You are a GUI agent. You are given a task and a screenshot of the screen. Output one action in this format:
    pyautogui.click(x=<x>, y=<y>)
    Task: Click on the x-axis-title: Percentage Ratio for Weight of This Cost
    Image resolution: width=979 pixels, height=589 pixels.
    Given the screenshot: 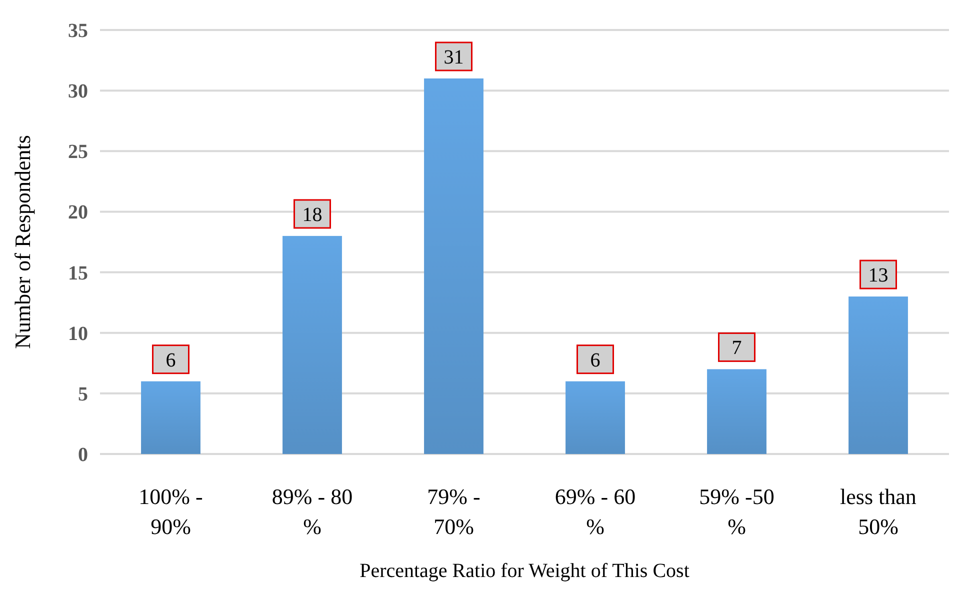 What is the action you would take?
    pyautogui.click(x=525, y=571)
    